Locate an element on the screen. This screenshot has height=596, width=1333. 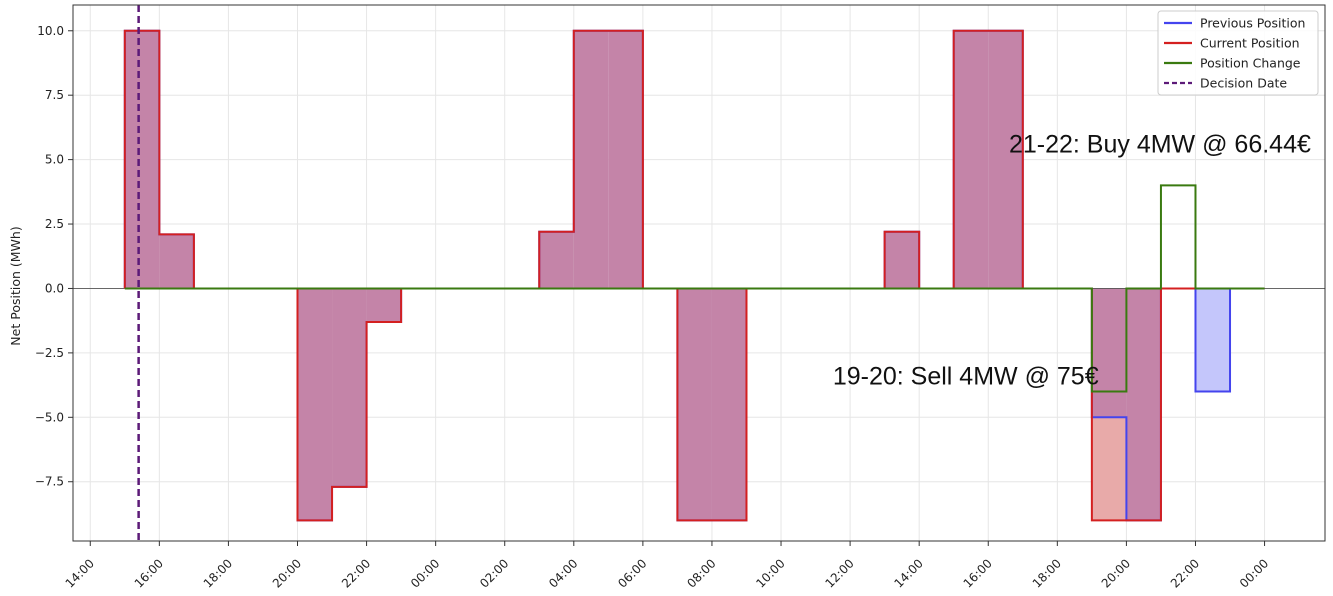
y-tick-label: 10.0 is located at coordinates (50, 31).